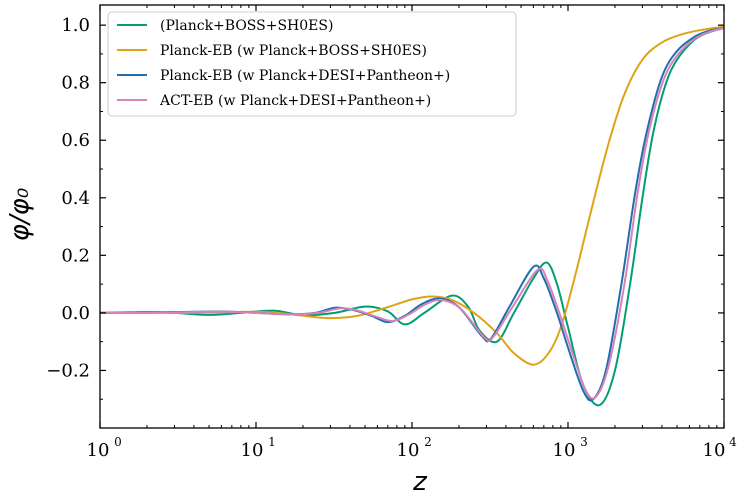 This screenshot has height=496, width=748. What do you see at coordinates (293, 51) in the screenshot?
I see `legend-entry-2: Planck-EB (w Planck+BOSS+SH0ES)` at bounding box center [293, 51].